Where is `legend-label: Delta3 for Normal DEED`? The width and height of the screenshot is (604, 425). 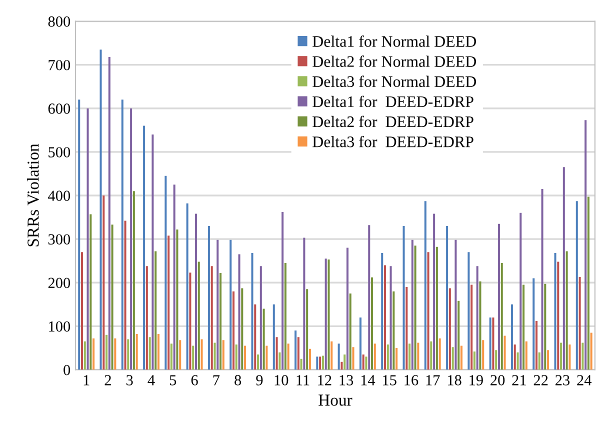 legend-label: Delta3 for Normal DEED is located at coordinates (394, 82).